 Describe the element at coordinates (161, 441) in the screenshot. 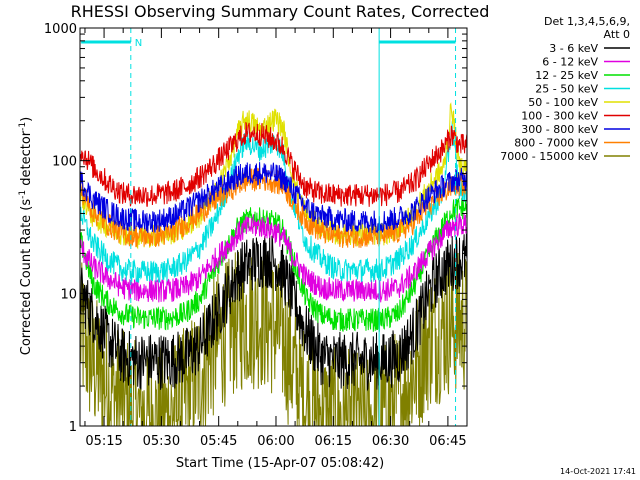

I see `x-tick-label: 05:30` at that location.